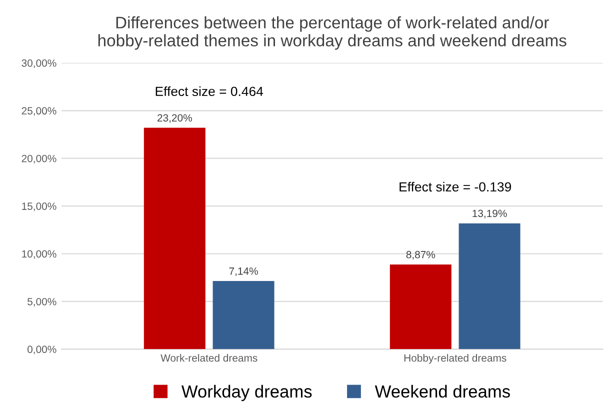 Image resolution: width=615 pixels, height=406 pixels. Describe the element at coordinates (442, 391) in the screenshot. I see `legend-label: Weekend dreams` at that location.